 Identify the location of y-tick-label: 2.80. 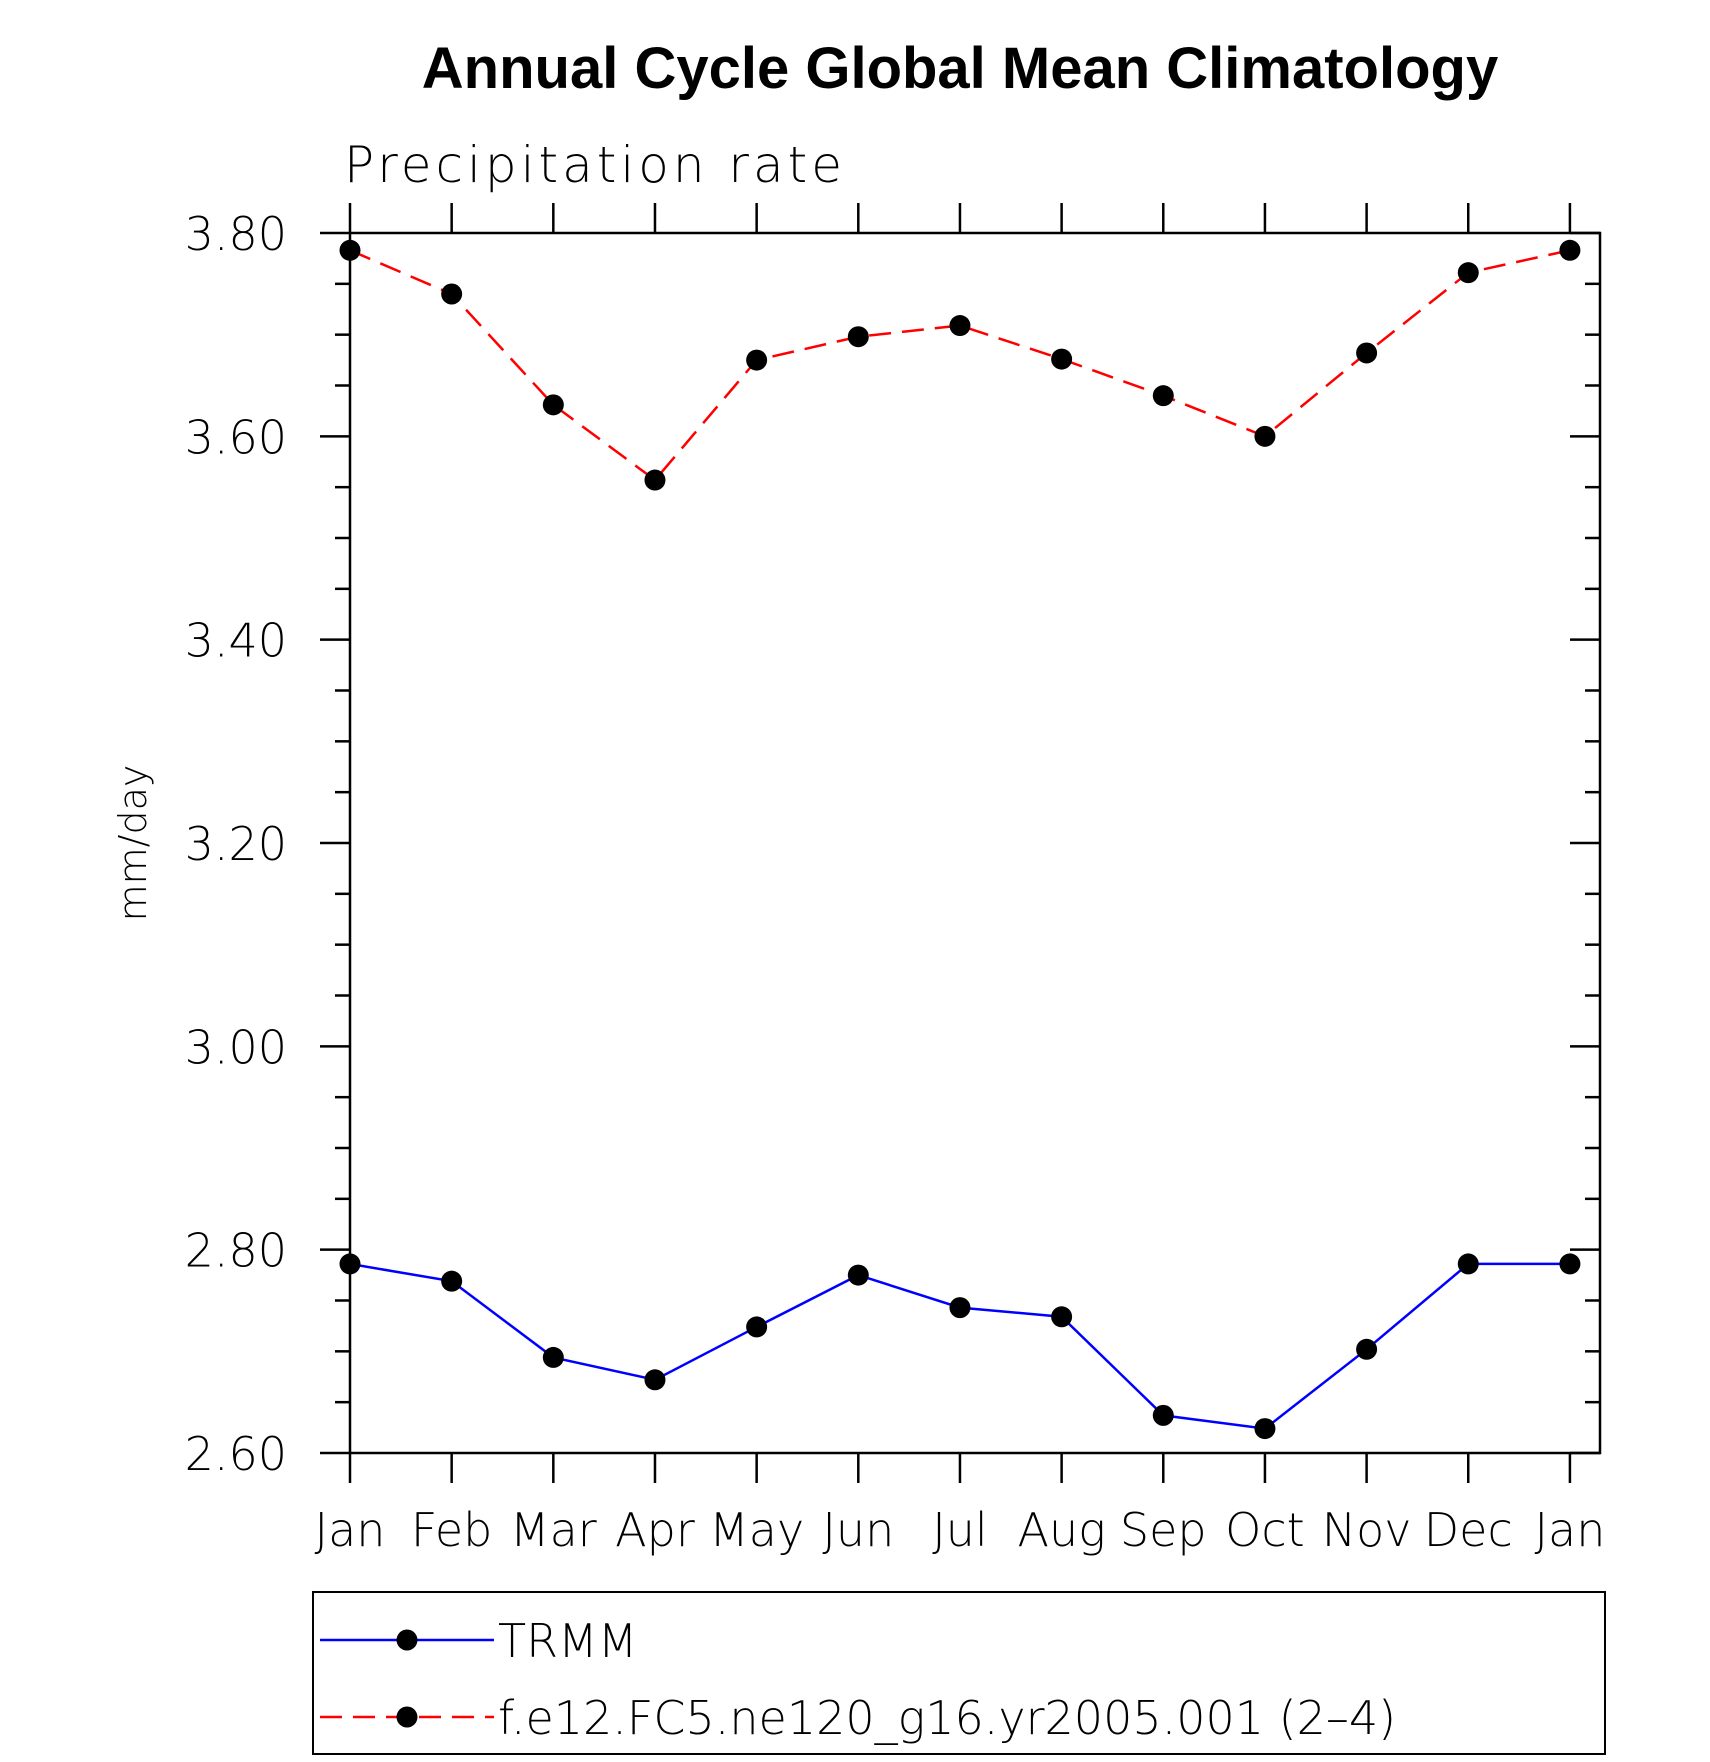
(236, 1251).